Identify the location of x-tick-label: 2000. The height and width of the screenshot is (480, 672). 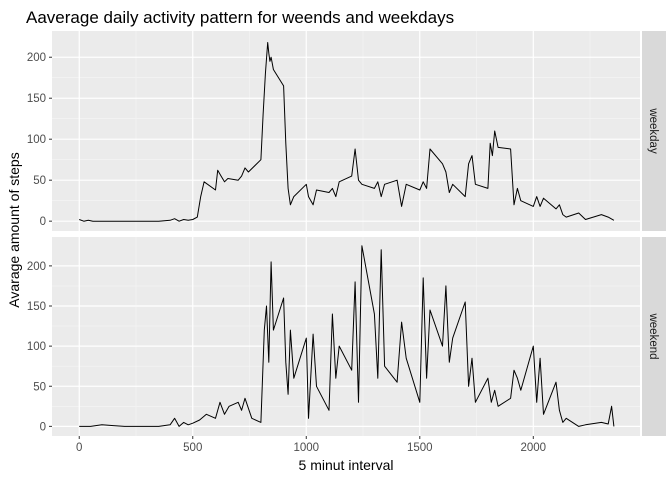
(534, 448).